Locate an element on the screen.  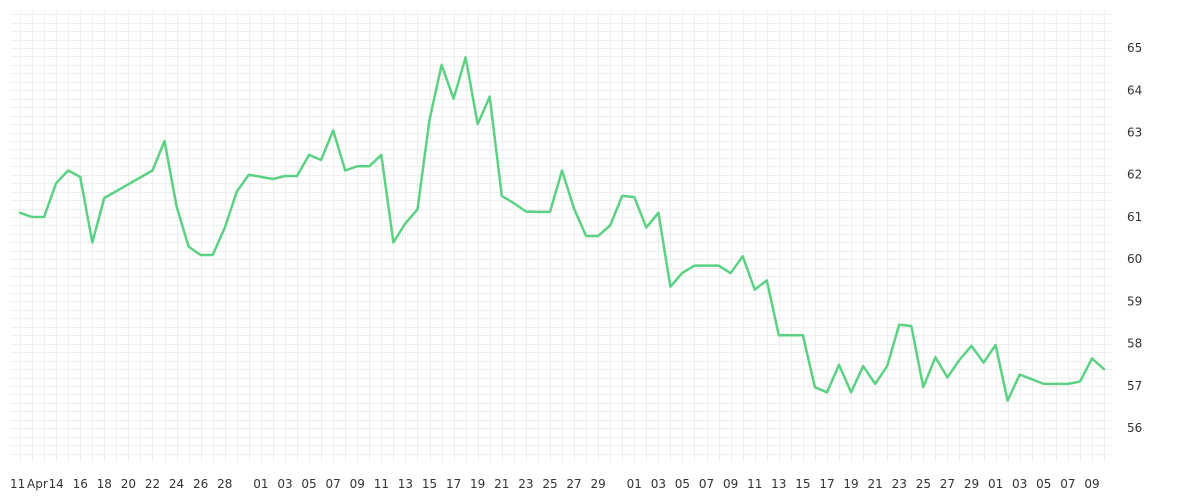
y-tick-label: 62 is located at coordinates (1134, 175).